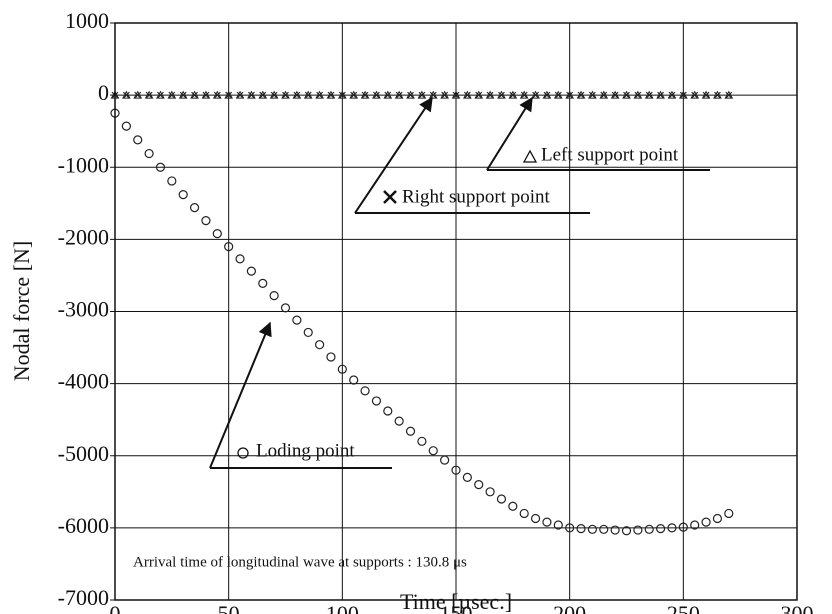 Image resolution: width=832 pixels, height=614 pixels. Describe the element at coordinates (83, 164) in the screenshot. I see `y-tick-label: -1000` at that location.